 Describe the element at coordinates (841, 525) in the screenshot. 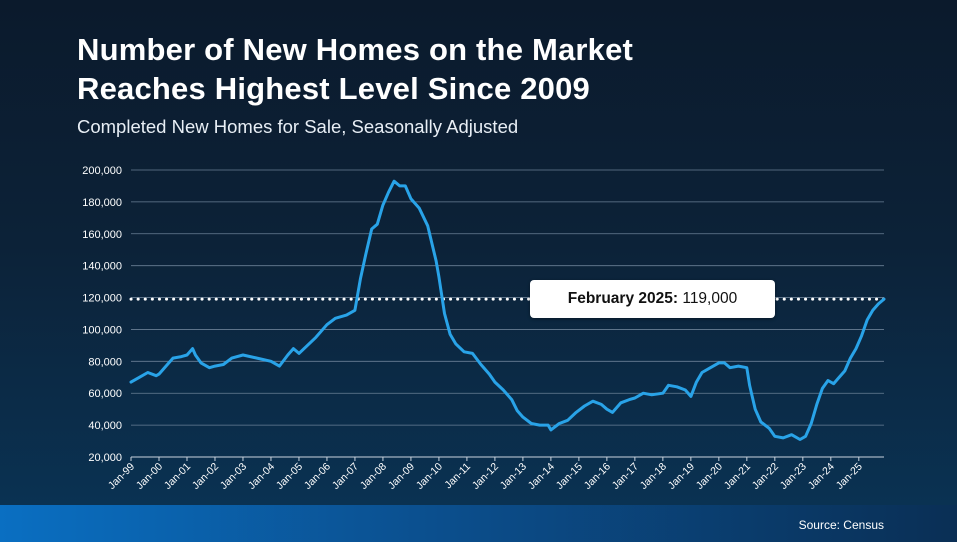

I see `source-note: Source: Census` at that location.